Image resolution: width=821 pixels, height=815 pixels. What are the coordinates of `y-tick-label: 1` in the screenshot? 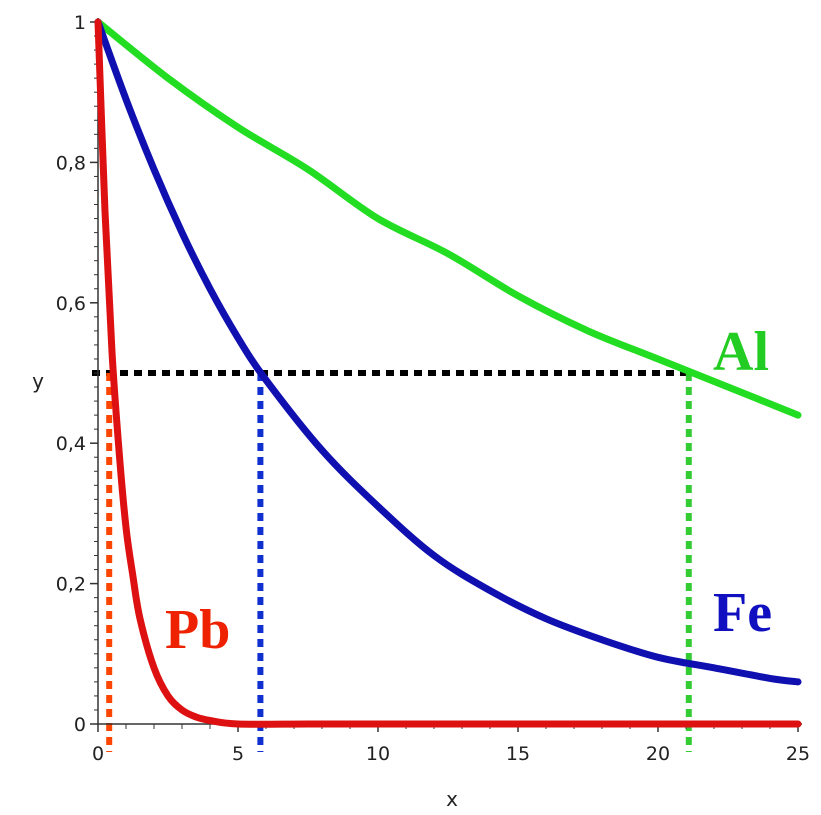 It's located at (80, 23).